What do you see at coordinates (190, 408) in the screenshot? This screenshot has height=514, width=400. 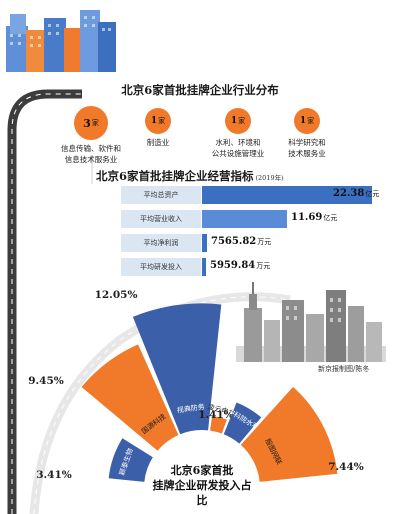 I see `rd-bar-company-label: 视典防务` at bounding box center [190, 408].